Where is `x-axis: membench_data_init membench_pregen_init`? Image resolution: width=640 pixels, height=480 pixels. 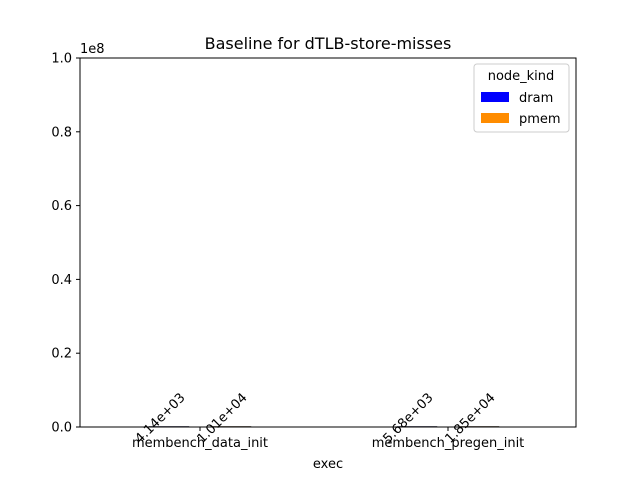 x-axis: membench_data_init membench_pregen_init is located at coordinates (328, 439).